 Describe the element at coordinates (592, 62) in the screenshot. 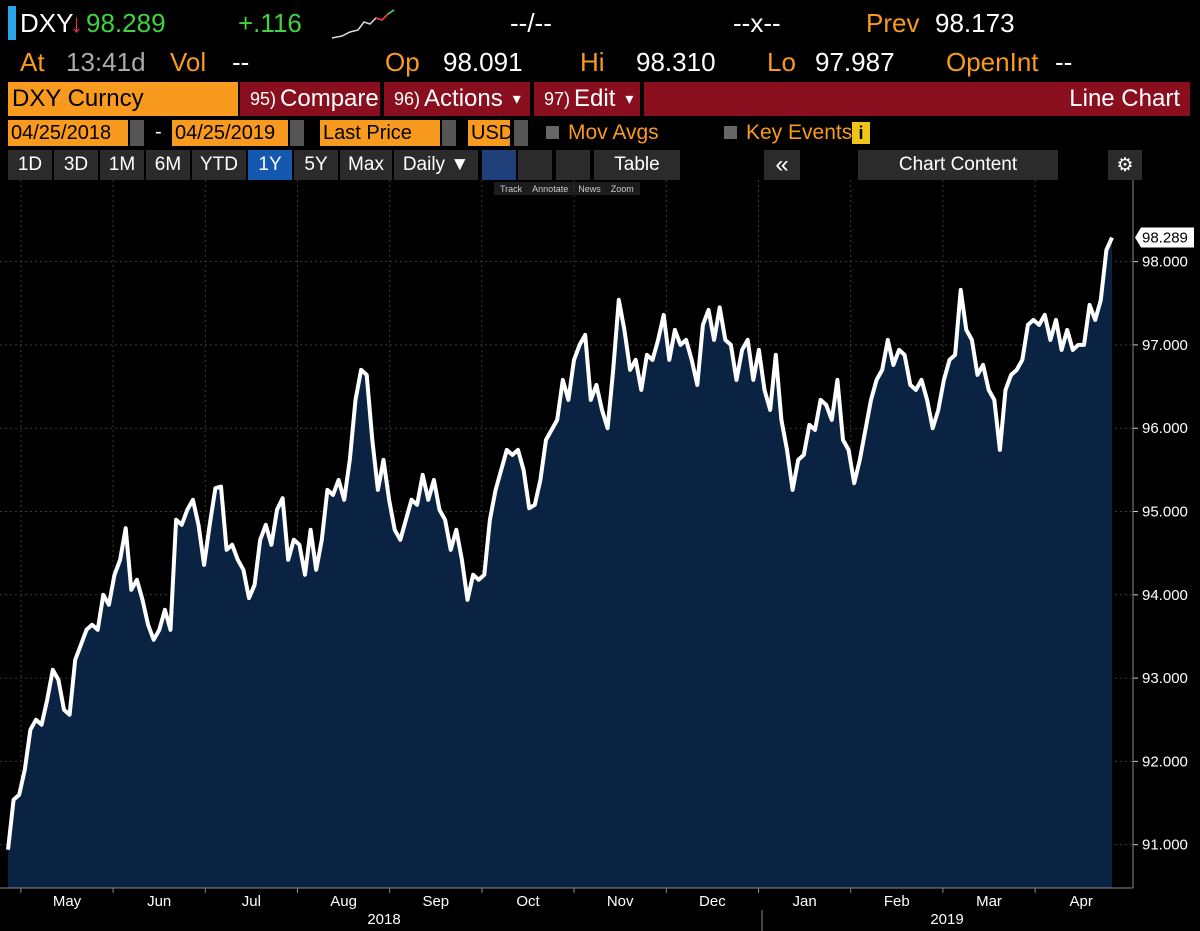

I see `high-label: Hi` at that location.